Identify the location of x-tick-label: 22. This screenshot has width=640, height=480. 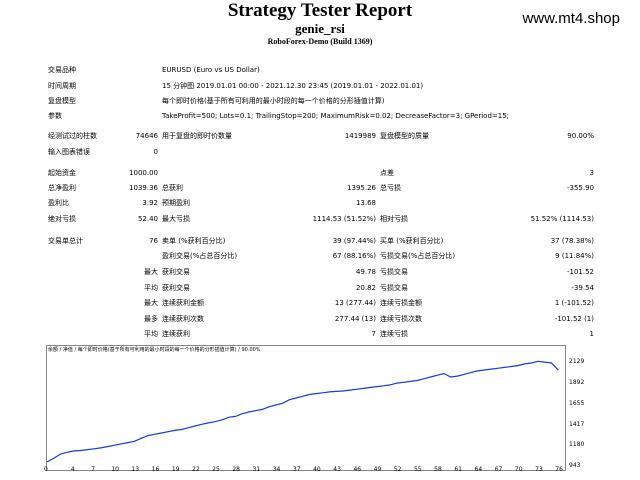
(196, 469).